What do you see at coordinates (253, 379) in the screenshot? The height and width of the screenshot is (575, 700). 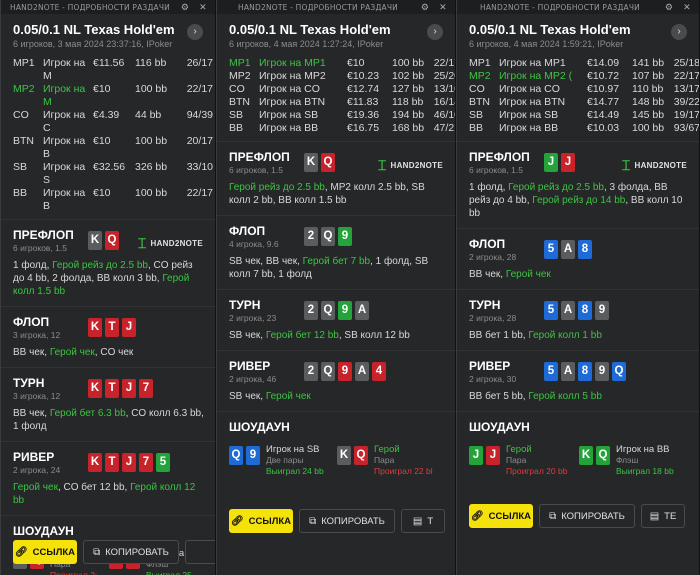 I see `section-pot: 2 игрока, 46` at bounding box center [253, 379].